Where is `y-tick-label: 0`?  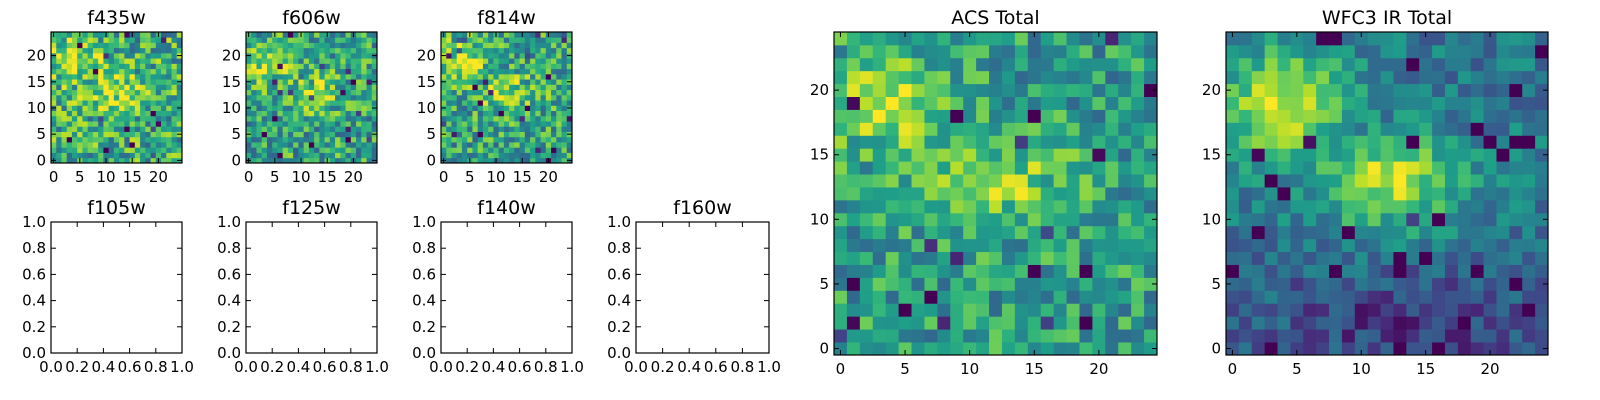
y-tick-label: 0 is located at coordinates (41, 160).